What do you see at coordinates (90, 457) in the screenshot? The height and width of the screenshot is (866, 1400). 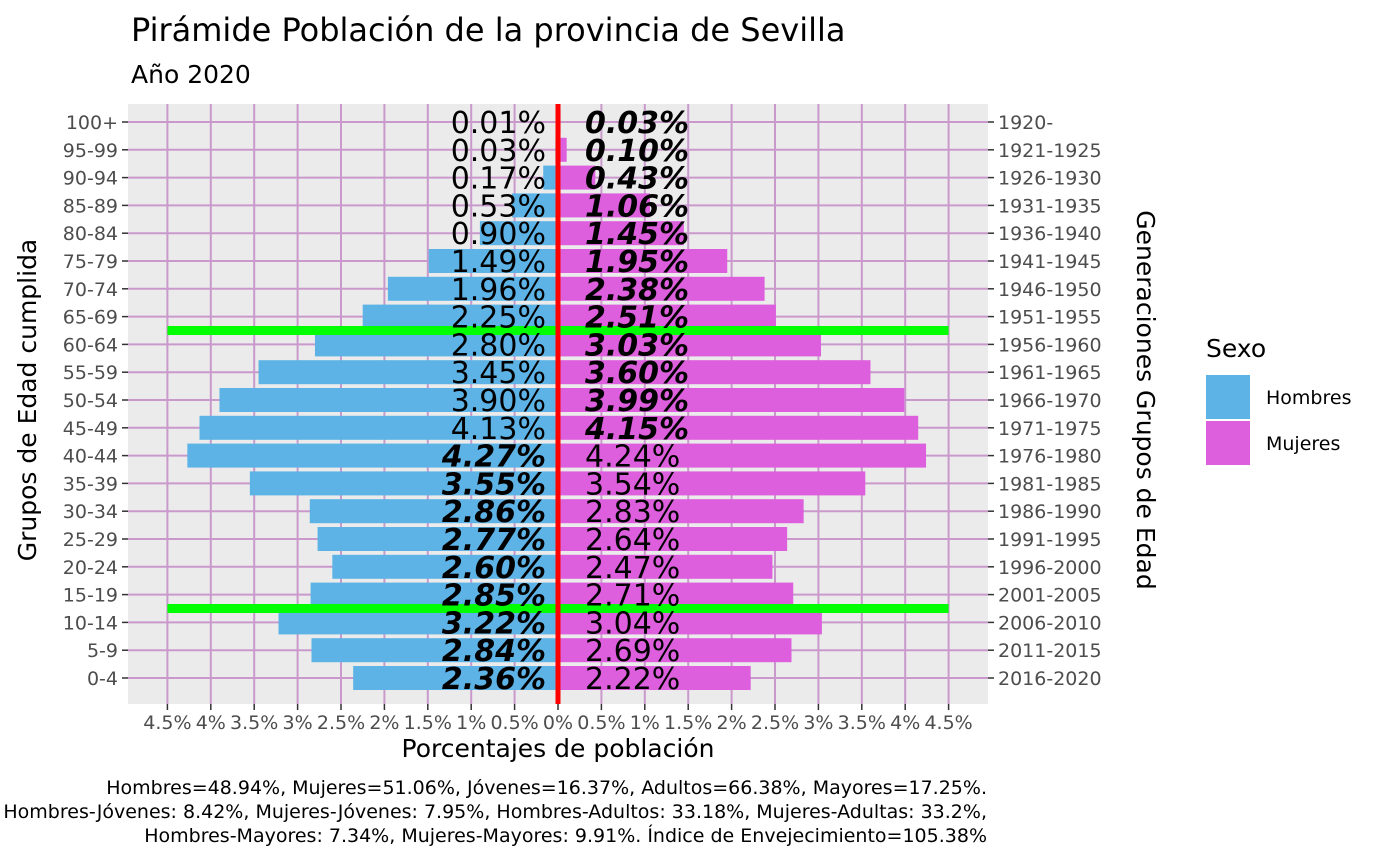 I see `y-tick-label-40-44: 40-44` at bounding box center [90, 457].